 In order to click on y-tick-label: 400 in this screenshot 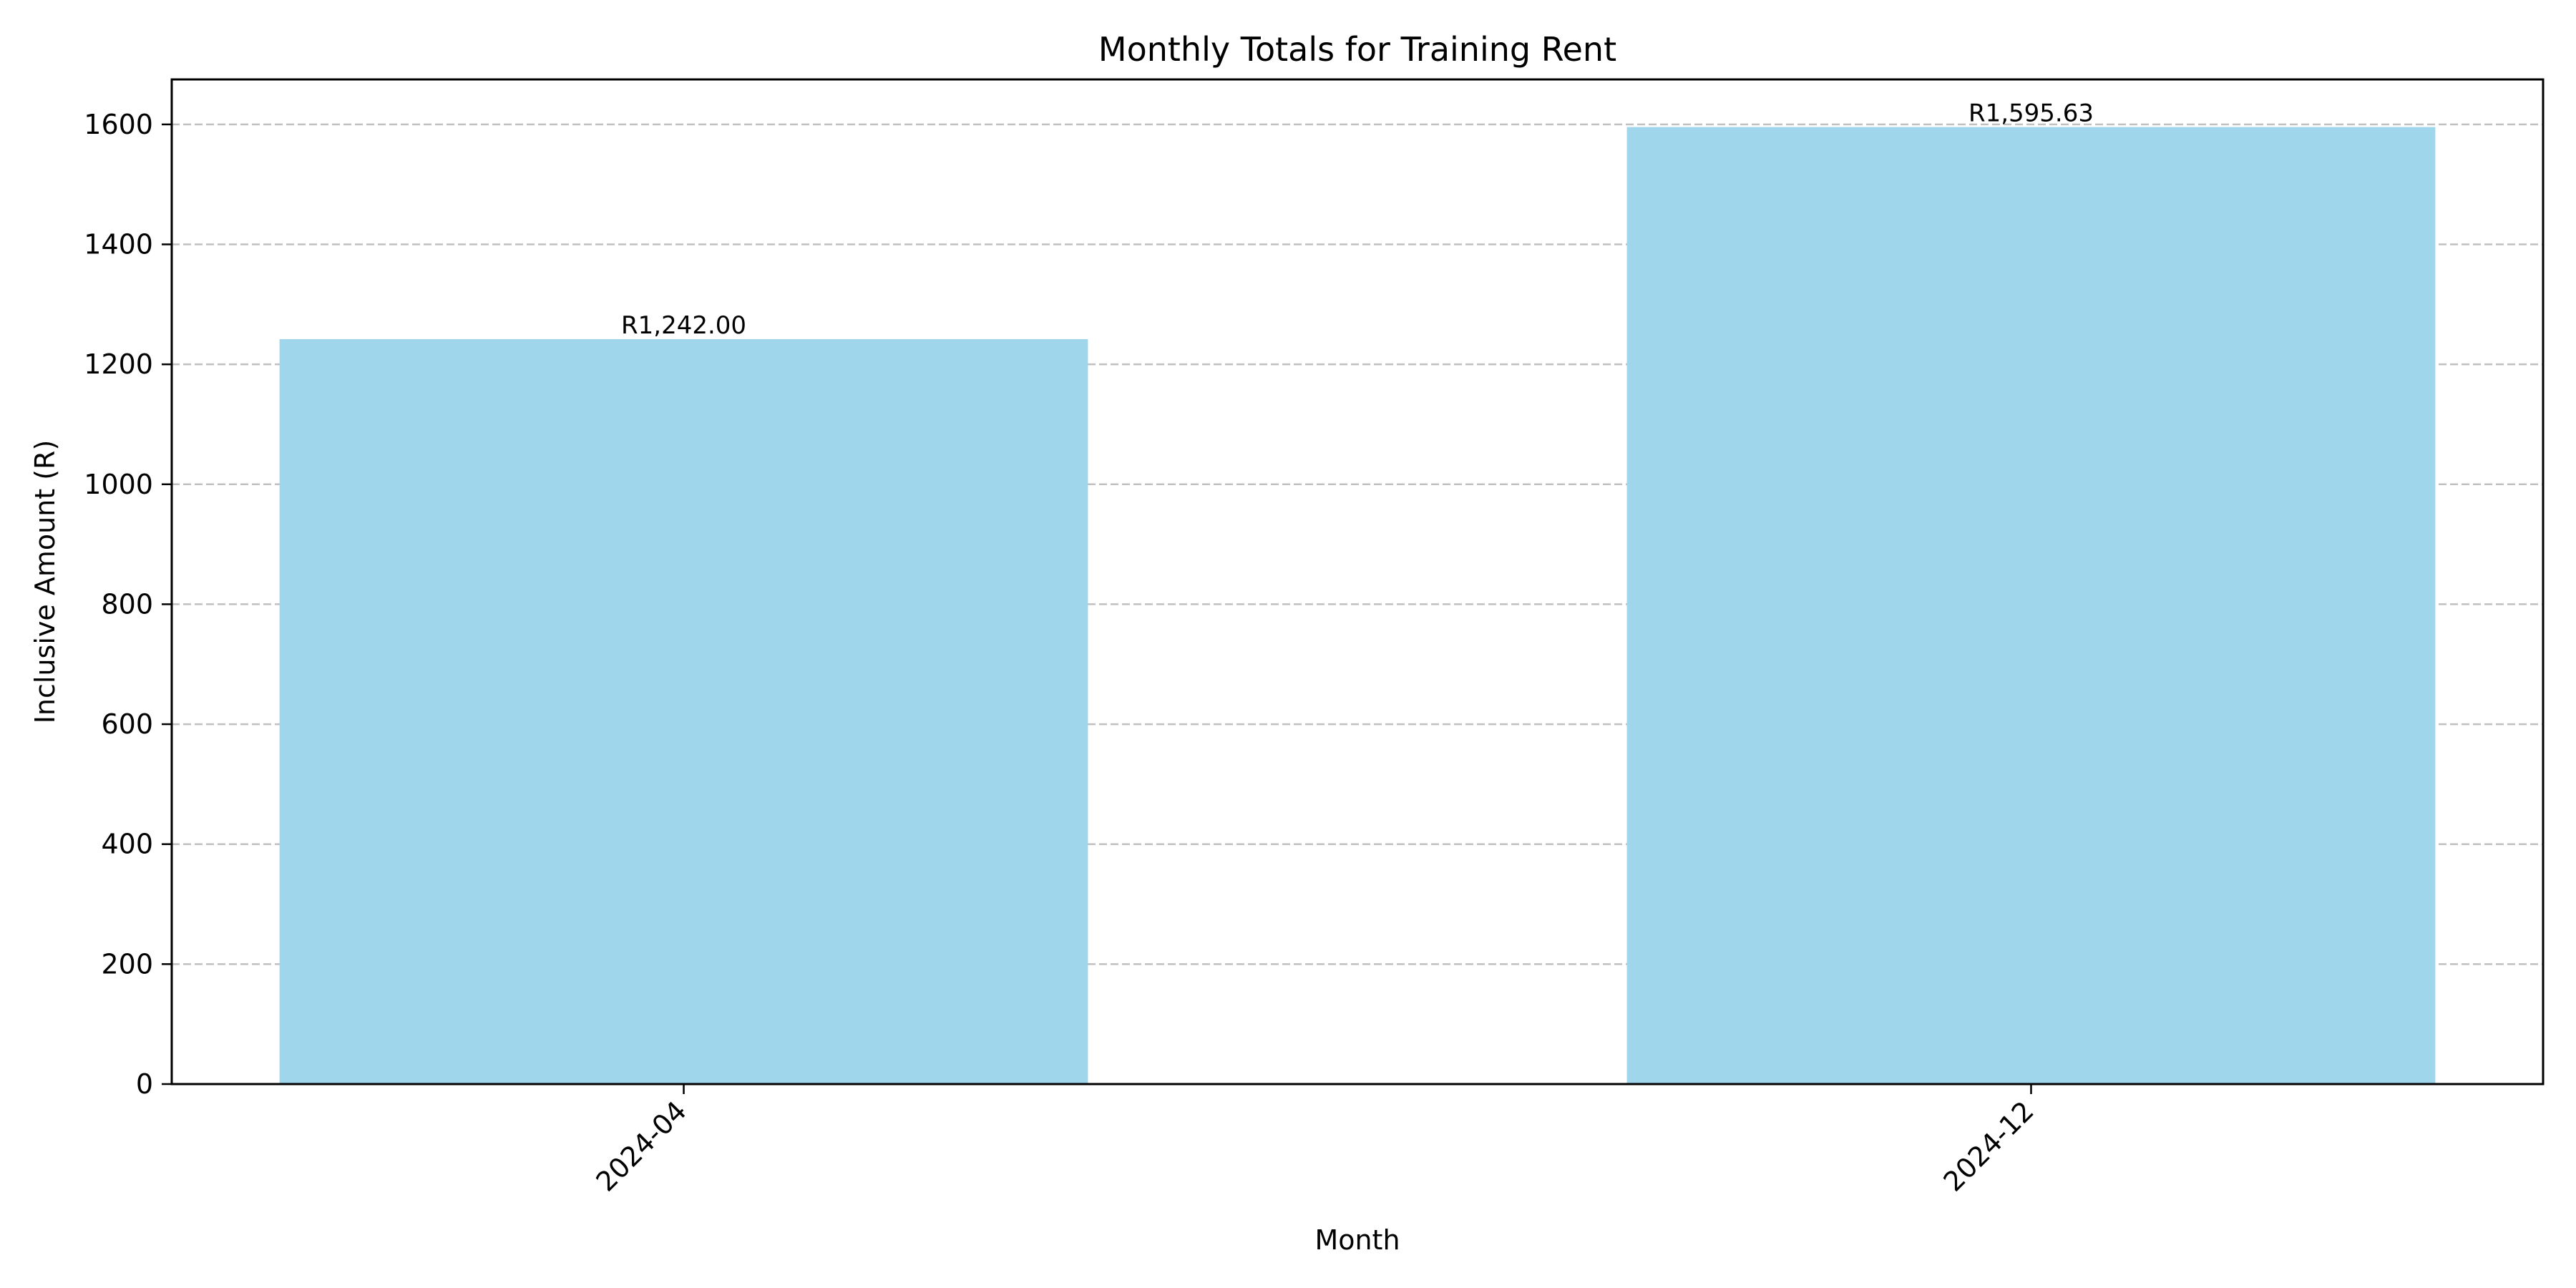, I will do `click(127, 844)`.